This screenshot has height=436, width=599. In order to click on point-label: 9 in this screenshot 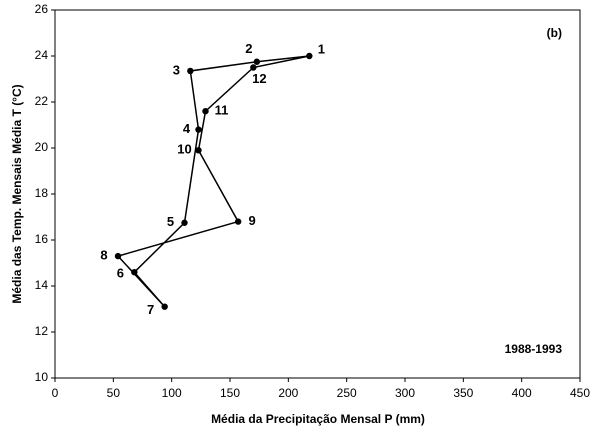, I will do `click(252, 220)`.